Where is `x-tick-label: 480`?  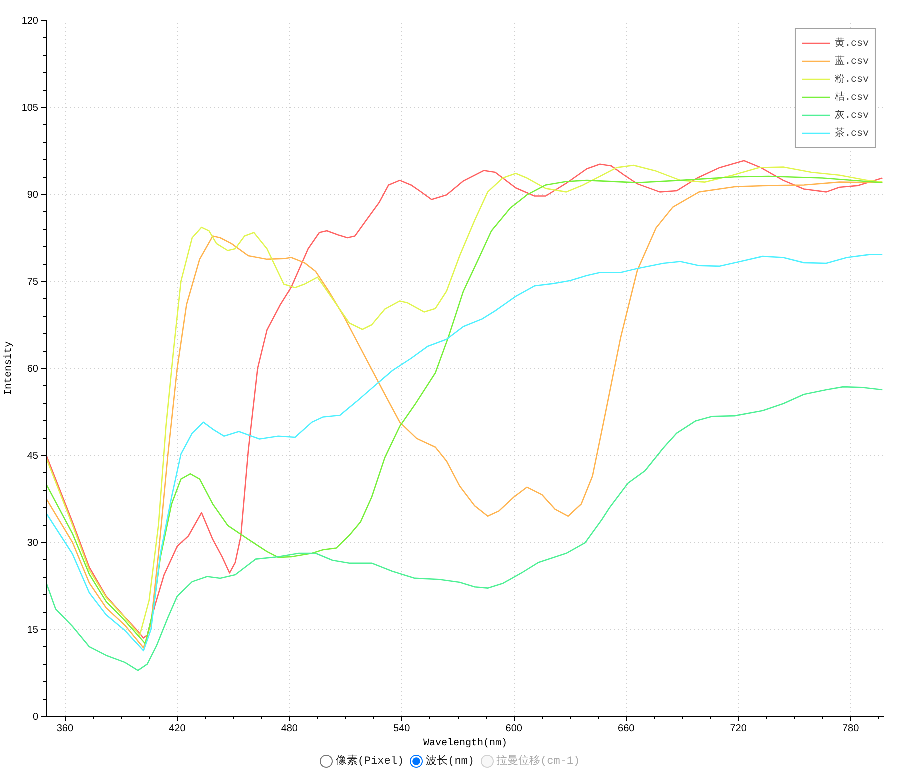 x-tick-label: 480 is located at coordinates (289, 729).